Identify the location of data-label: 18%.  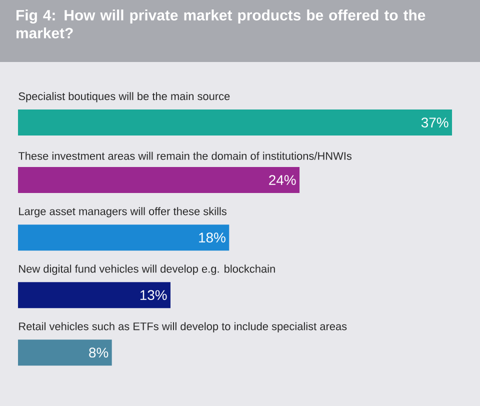
(212, 237).